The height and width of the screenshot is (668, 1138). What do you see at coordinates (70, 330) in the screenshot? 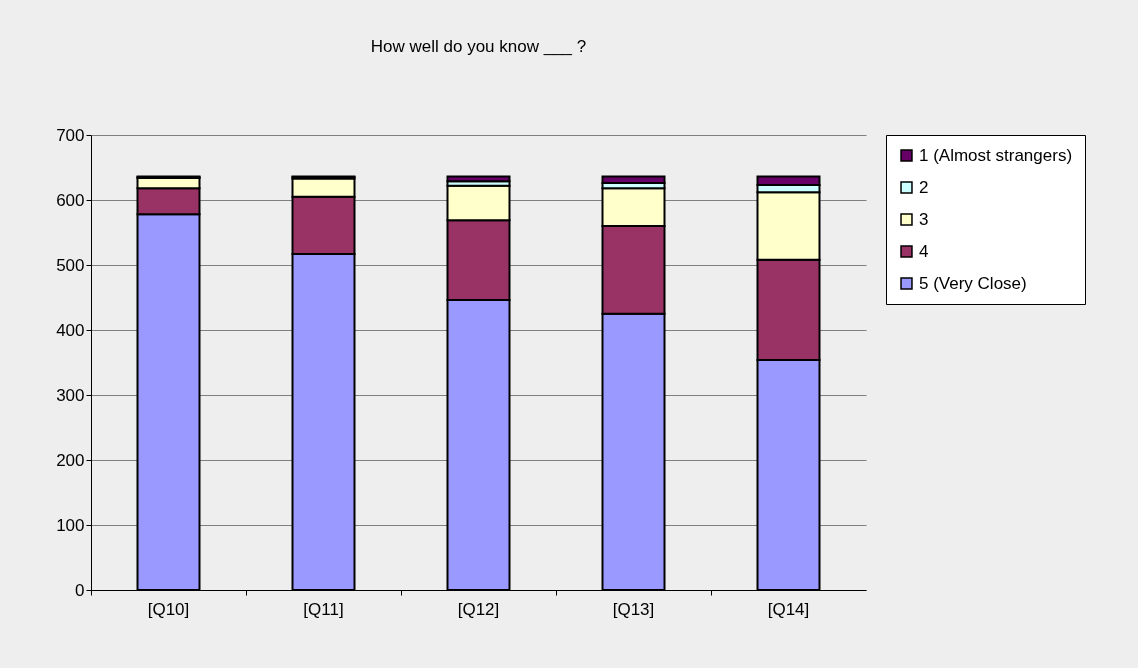
I see `y-tick-label: 400` at bounding box center [70, 330].